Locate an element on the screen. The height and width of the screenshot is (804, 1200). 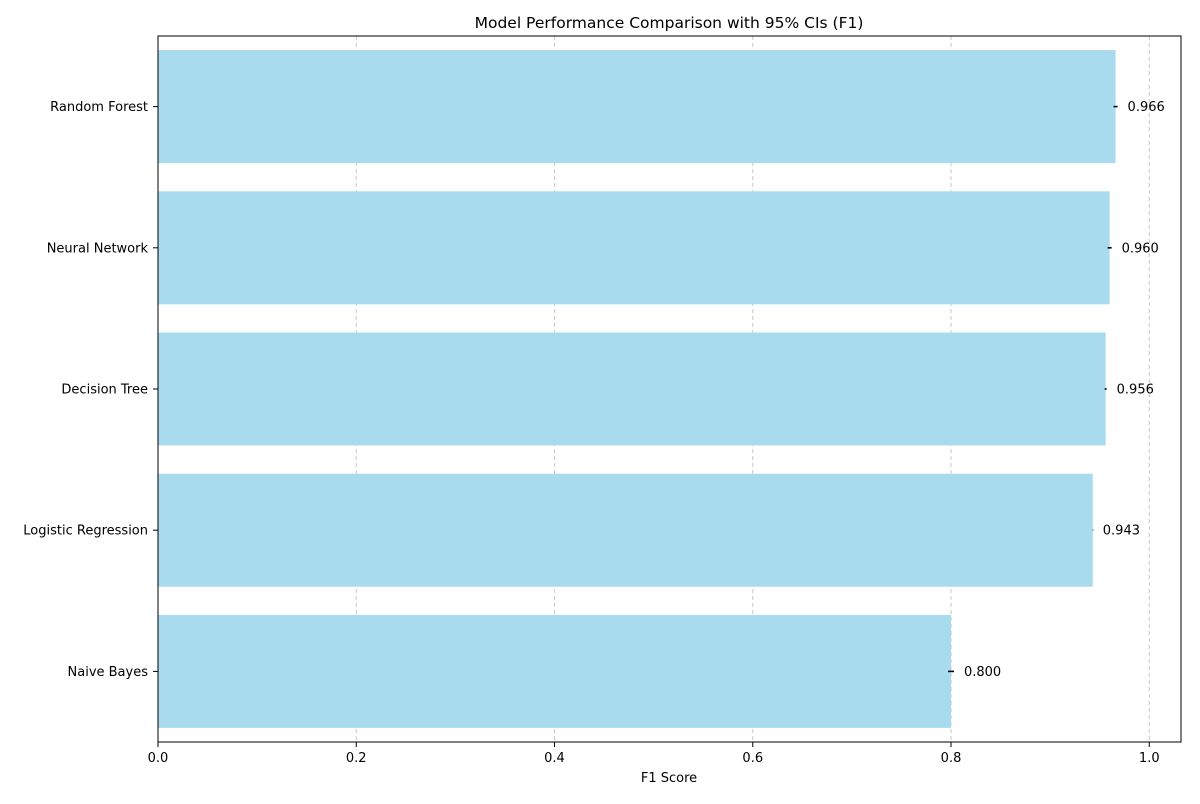
value-labels: 0.966 0.960 0.956 0.943 0.800 is located at coordinates (1064, 390).